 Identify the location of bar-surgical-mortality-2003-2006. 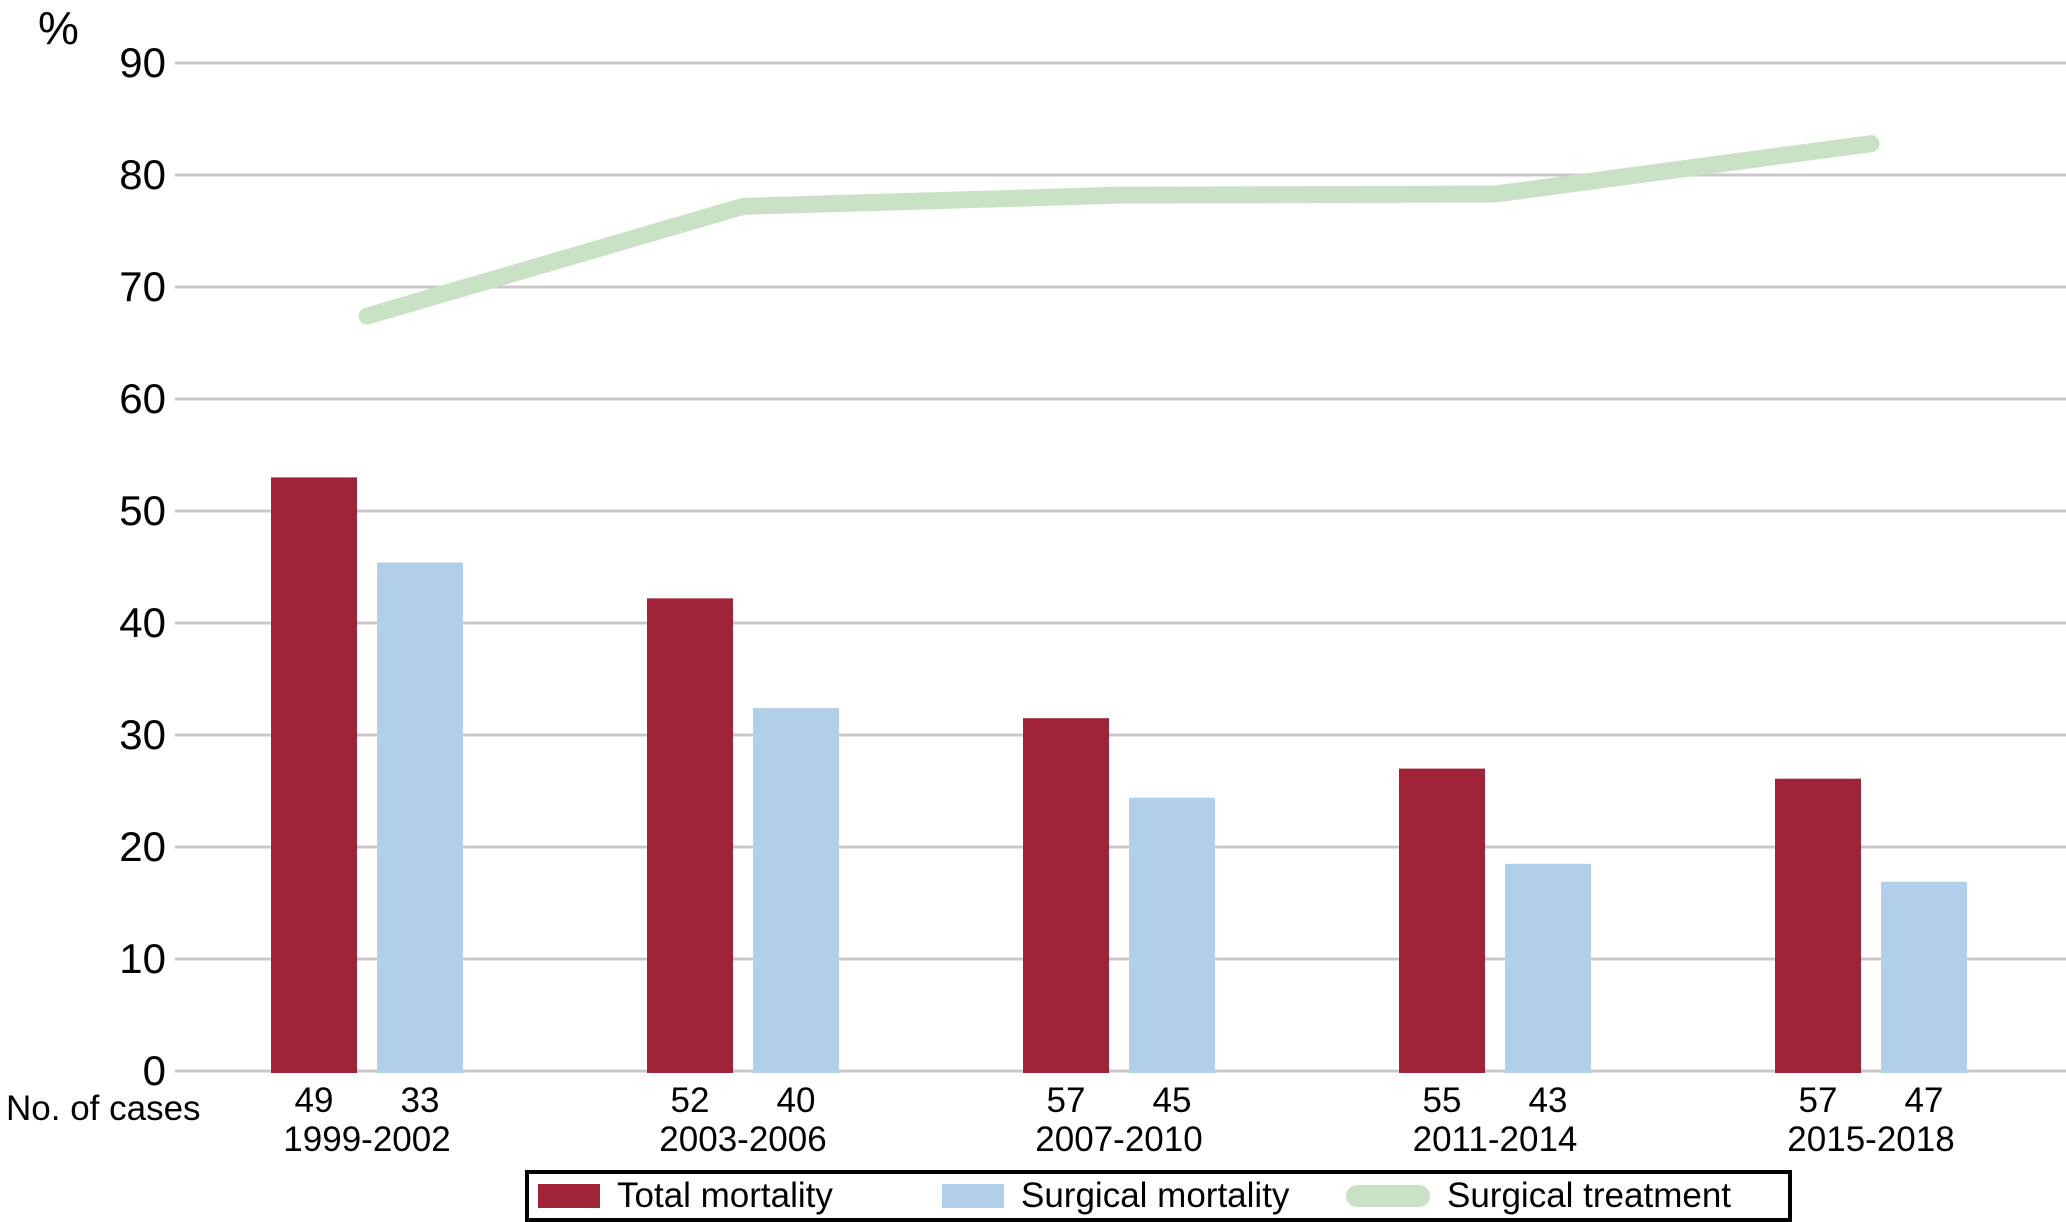
(796, 890).